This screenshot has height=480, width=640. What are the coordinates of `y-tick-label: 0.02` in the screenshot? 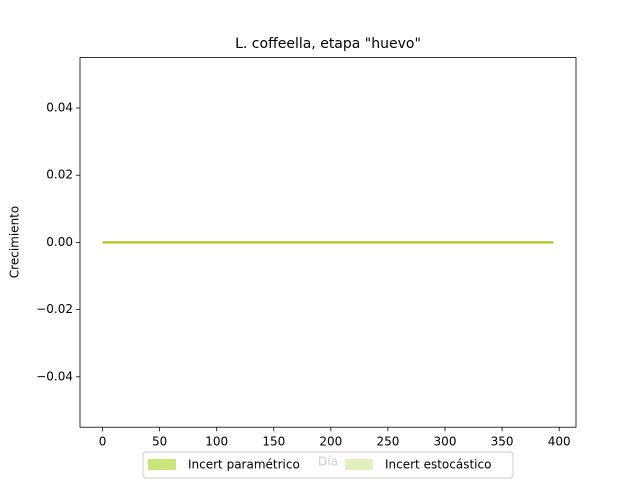 It's located at (59, 175).